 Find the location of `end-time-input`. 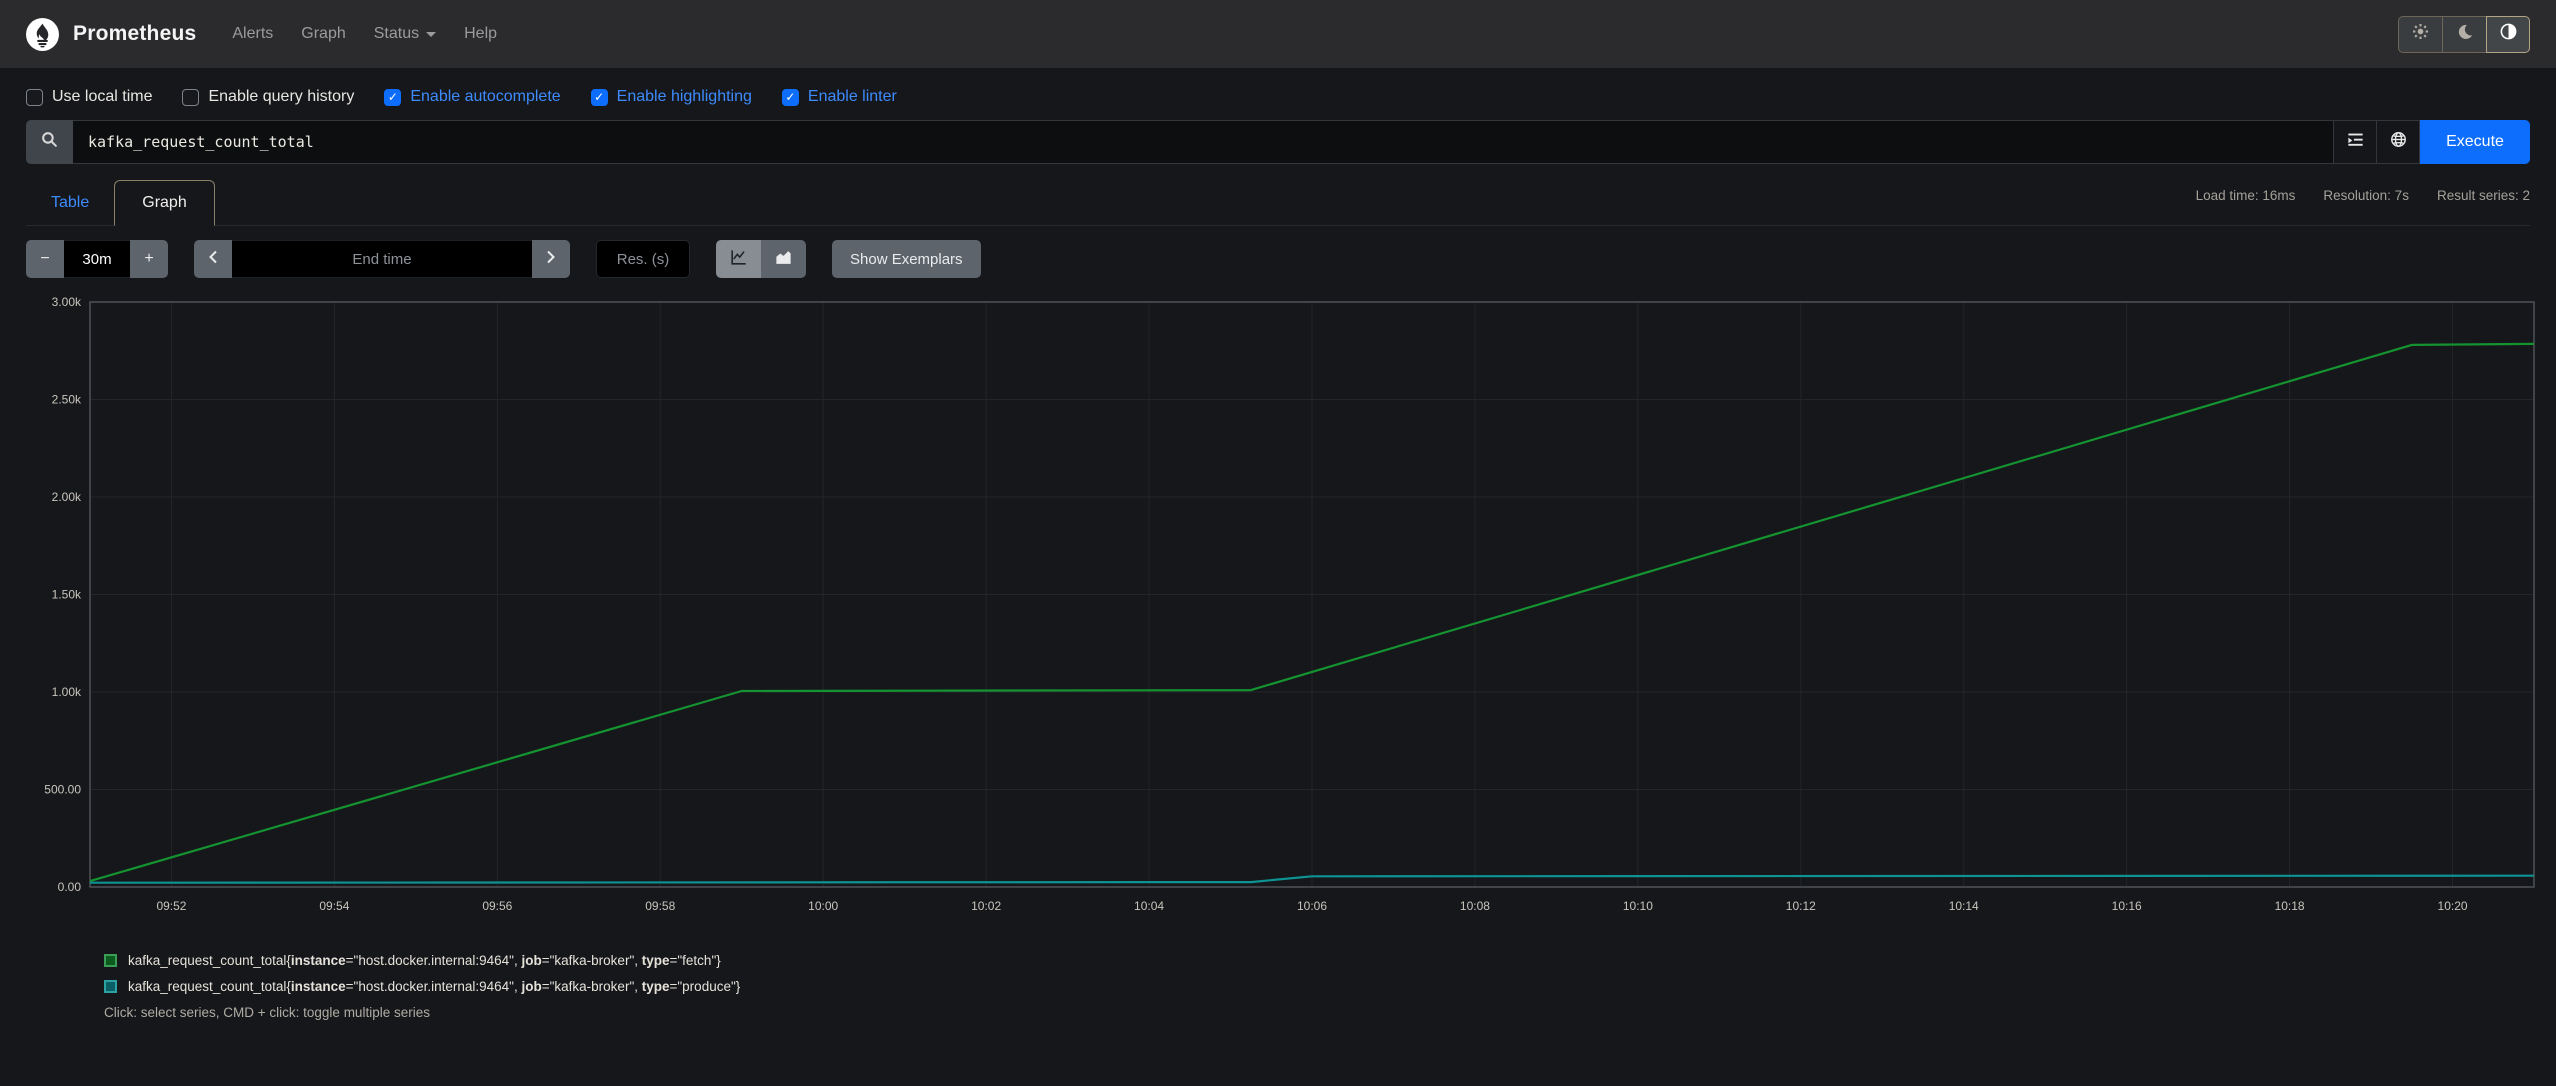

end-time-input is located at coordinates (382, 259).